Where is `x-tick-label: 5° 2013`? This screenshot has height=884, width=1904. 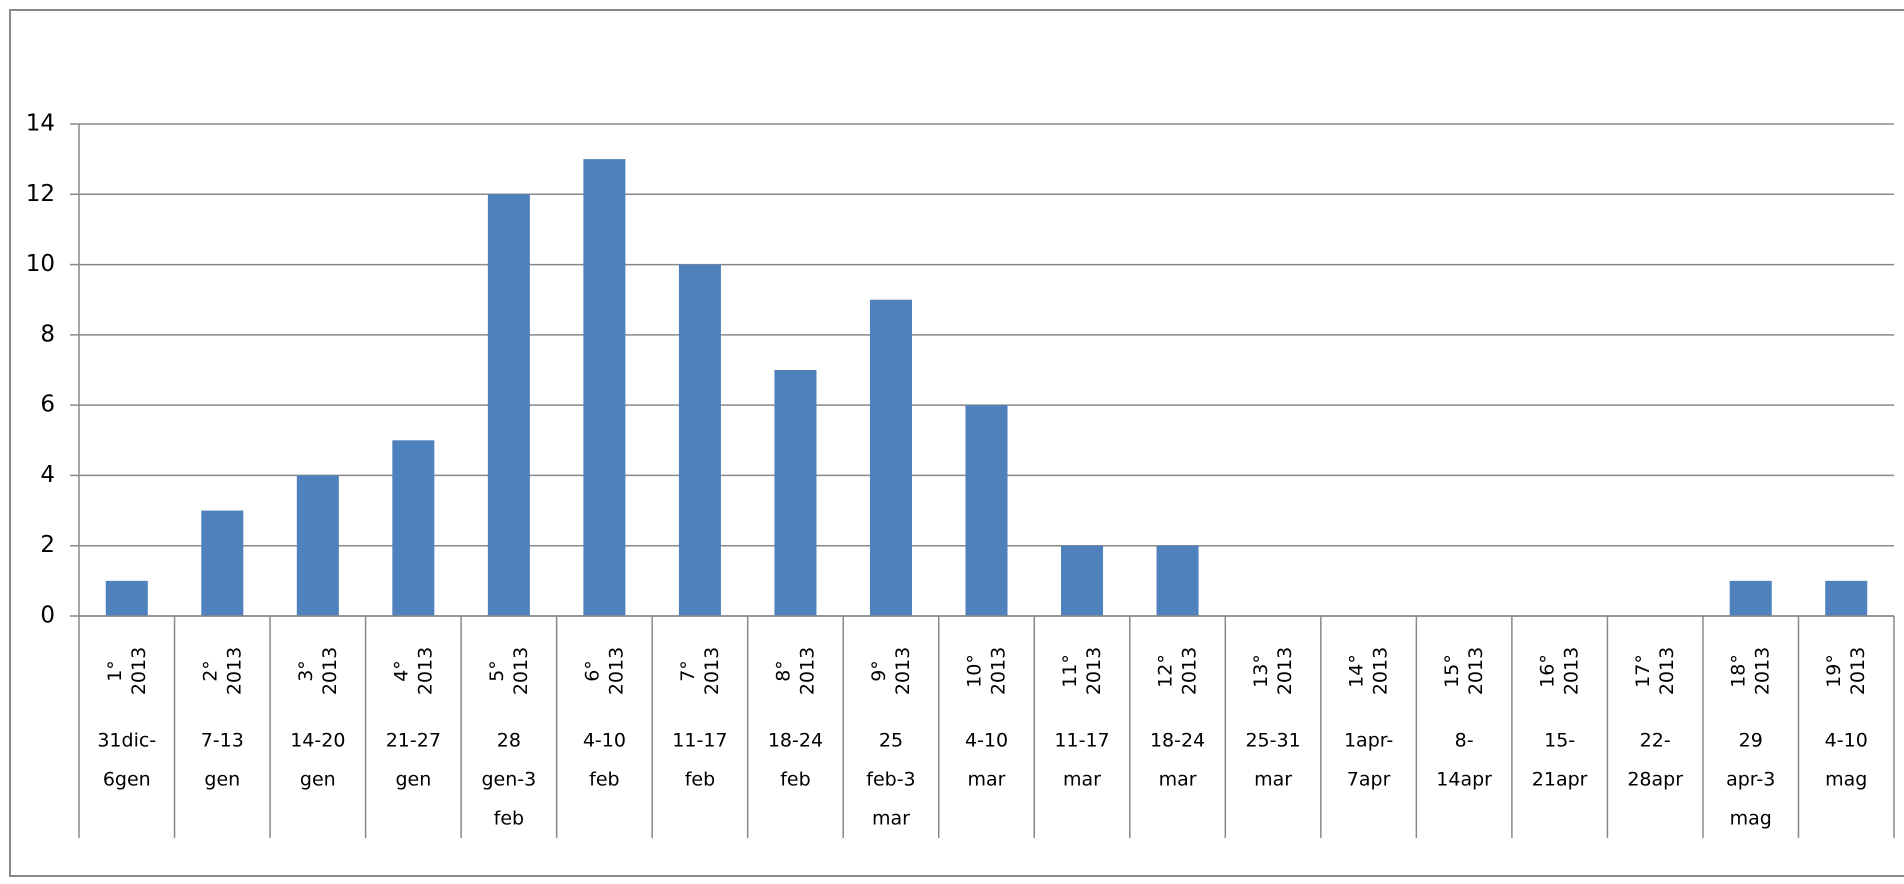
x-tick-label: 5° 2013 is located at coordinates (508, 671).